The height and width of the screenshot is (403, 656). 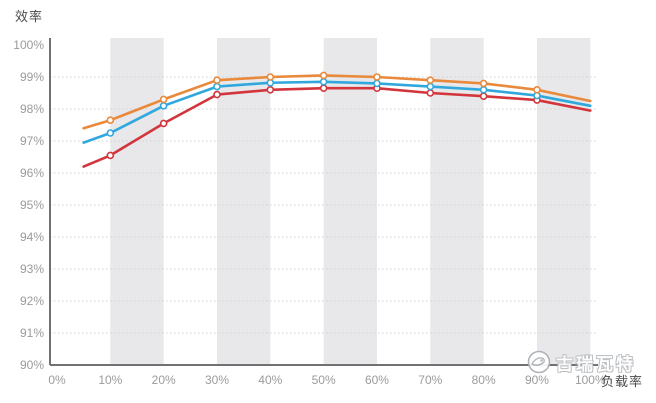 I want to click on x-axis-title: 负载率, so click(x=622, y=381).